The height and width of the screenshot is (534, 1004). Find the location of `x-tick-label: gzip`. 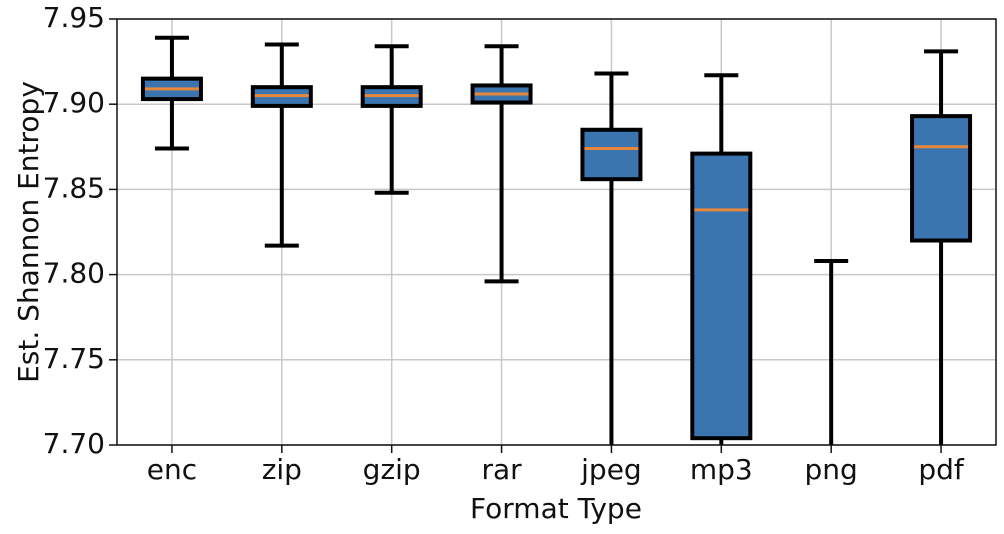

x-tick-label: gzip is located at coordinates (392, 469).